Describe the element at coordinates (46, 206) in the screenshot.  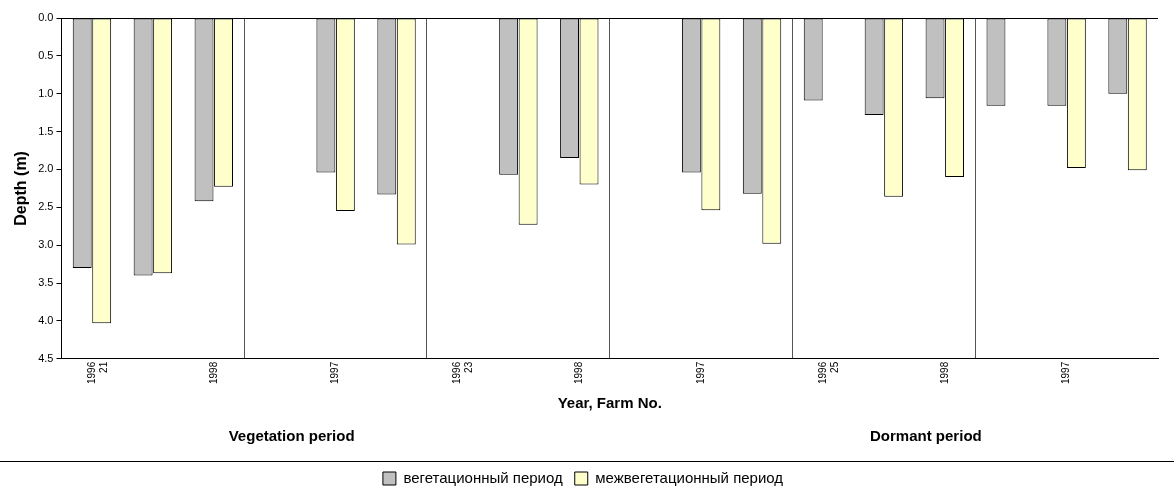
I see `y-tick-label: 2.5` at that location.